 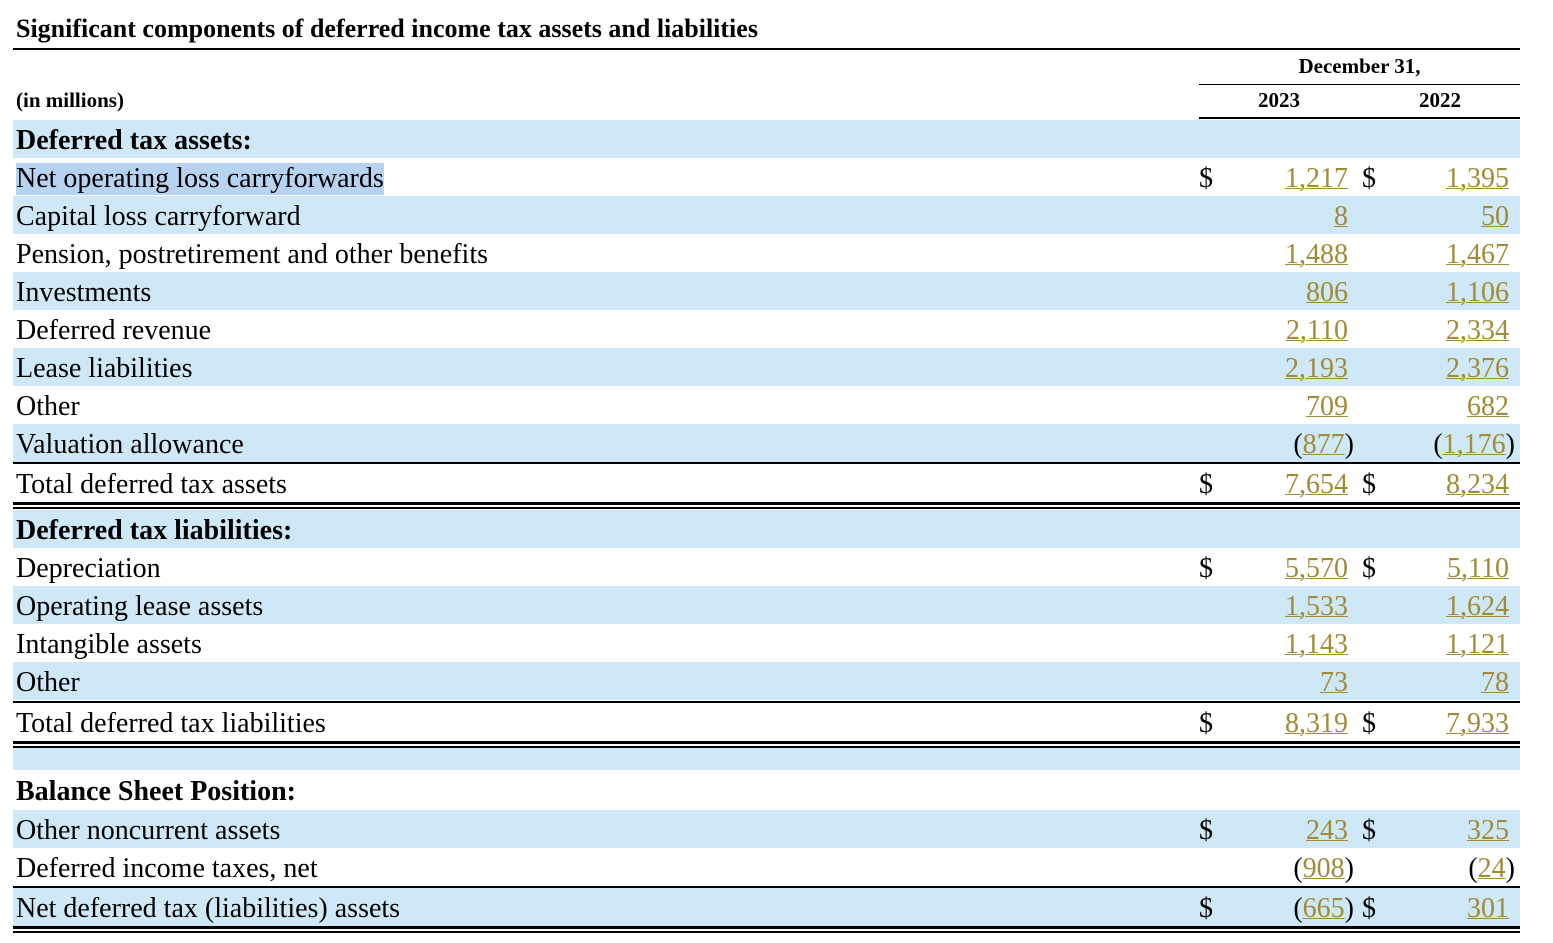 What do you see at coordinates (130, 444) in the screenshot?
I see `row-label-valuation-allowance: Valuation allowance` at bounding box center [130, 444].